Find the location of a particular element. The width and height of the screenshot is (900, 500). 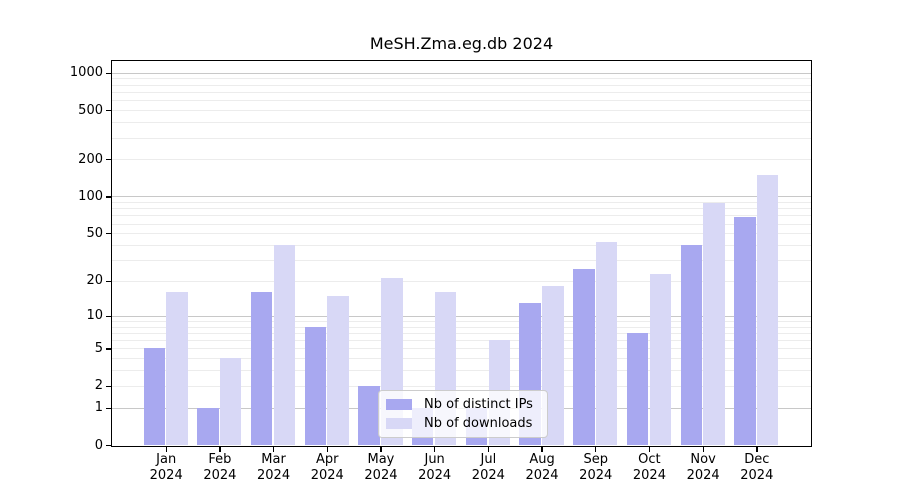

bar-downloads-nov is located at coordinates (714, 324).